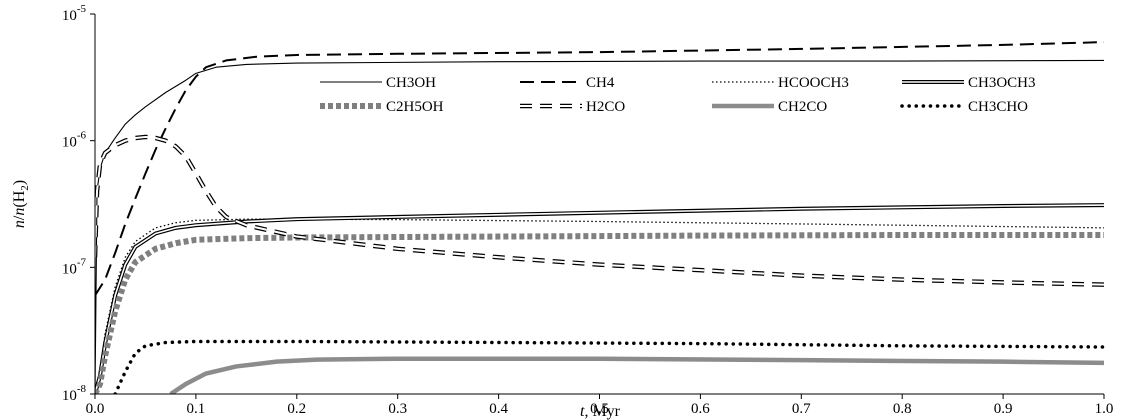 The width and height of the screenshot is (1129, 420). Describe the element at coordinates (411, 83) in the screenshot. I see `legend-label: CH3OH` at that location.